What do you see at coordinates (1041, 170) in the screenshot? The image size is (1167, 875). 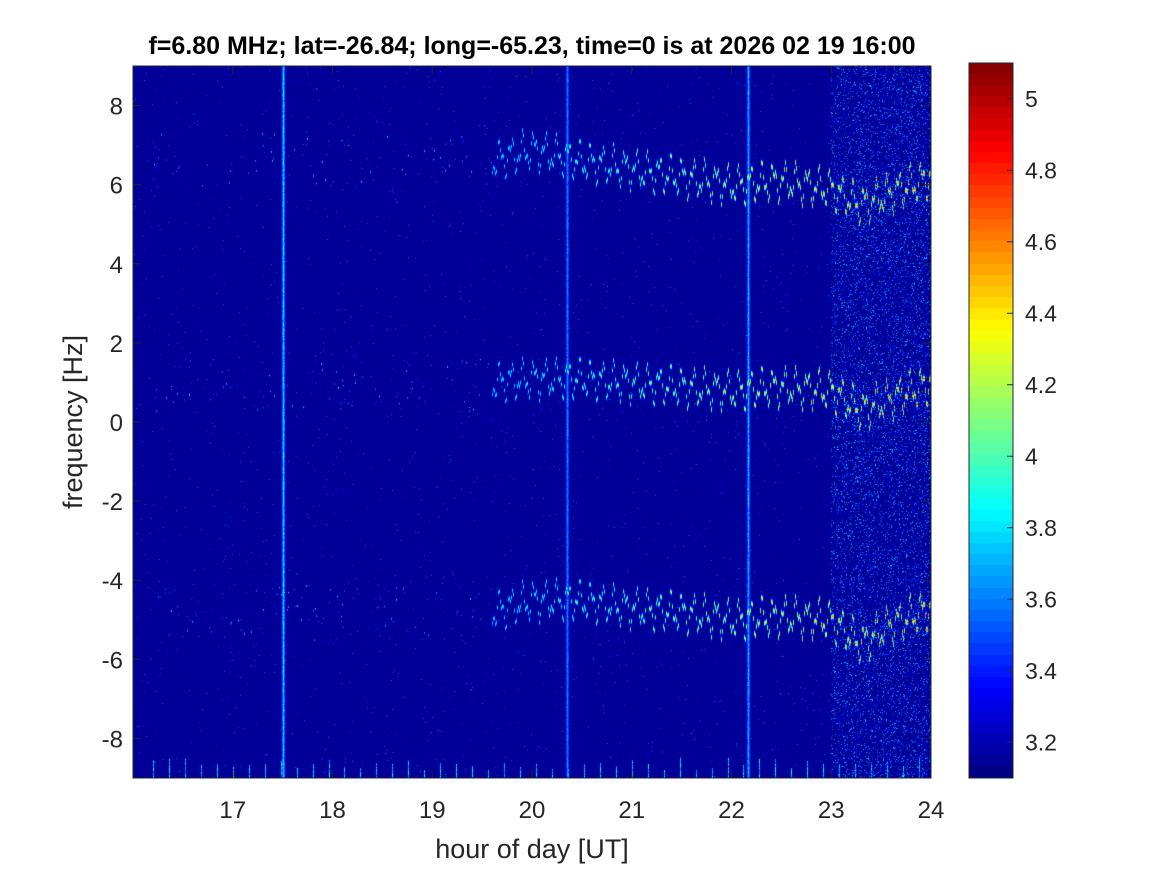 I see `colorbar-tick-label: 4.8` at bounding box center [1041, 170].